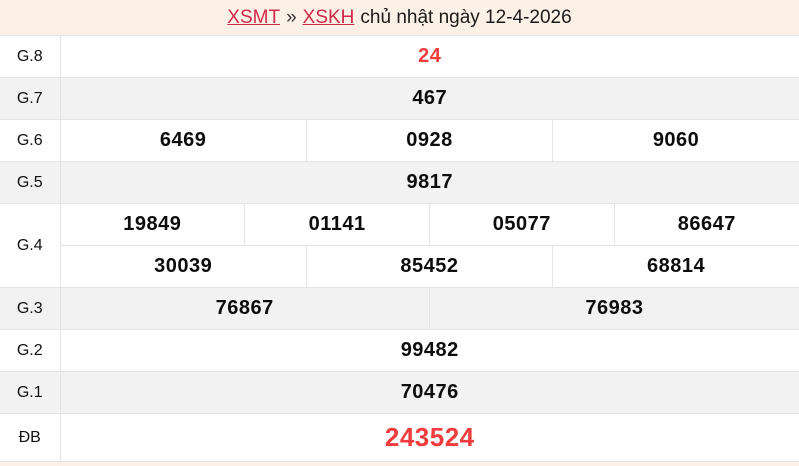 This screenshot has width=799, height=466. Describe the element at coordinates (30, 245) in the screenshot. I see `prize-label-g4: G.4` at that location.